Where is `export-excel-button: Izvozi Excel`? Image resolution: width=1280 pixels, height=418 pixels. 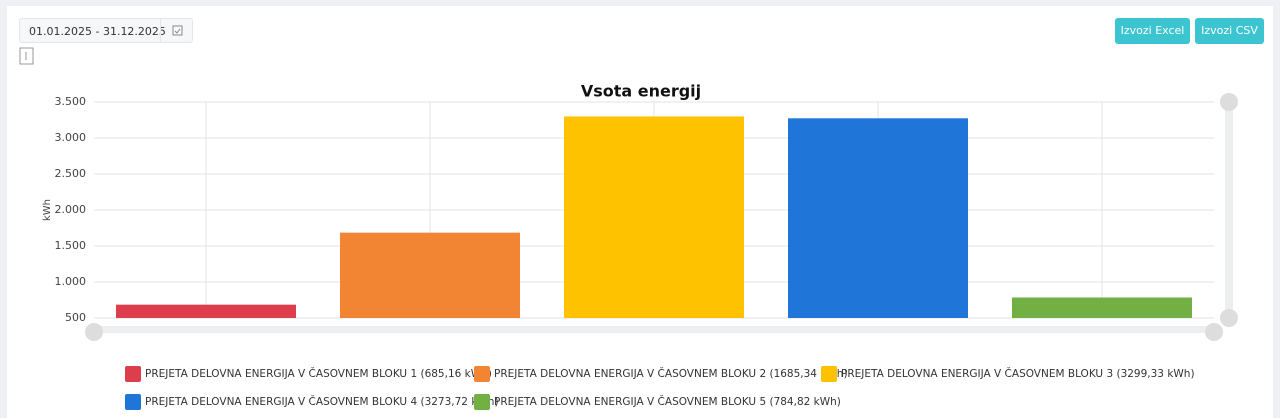 export-excel-button: Izvozi Excel is located at coordinates (1152, 31).